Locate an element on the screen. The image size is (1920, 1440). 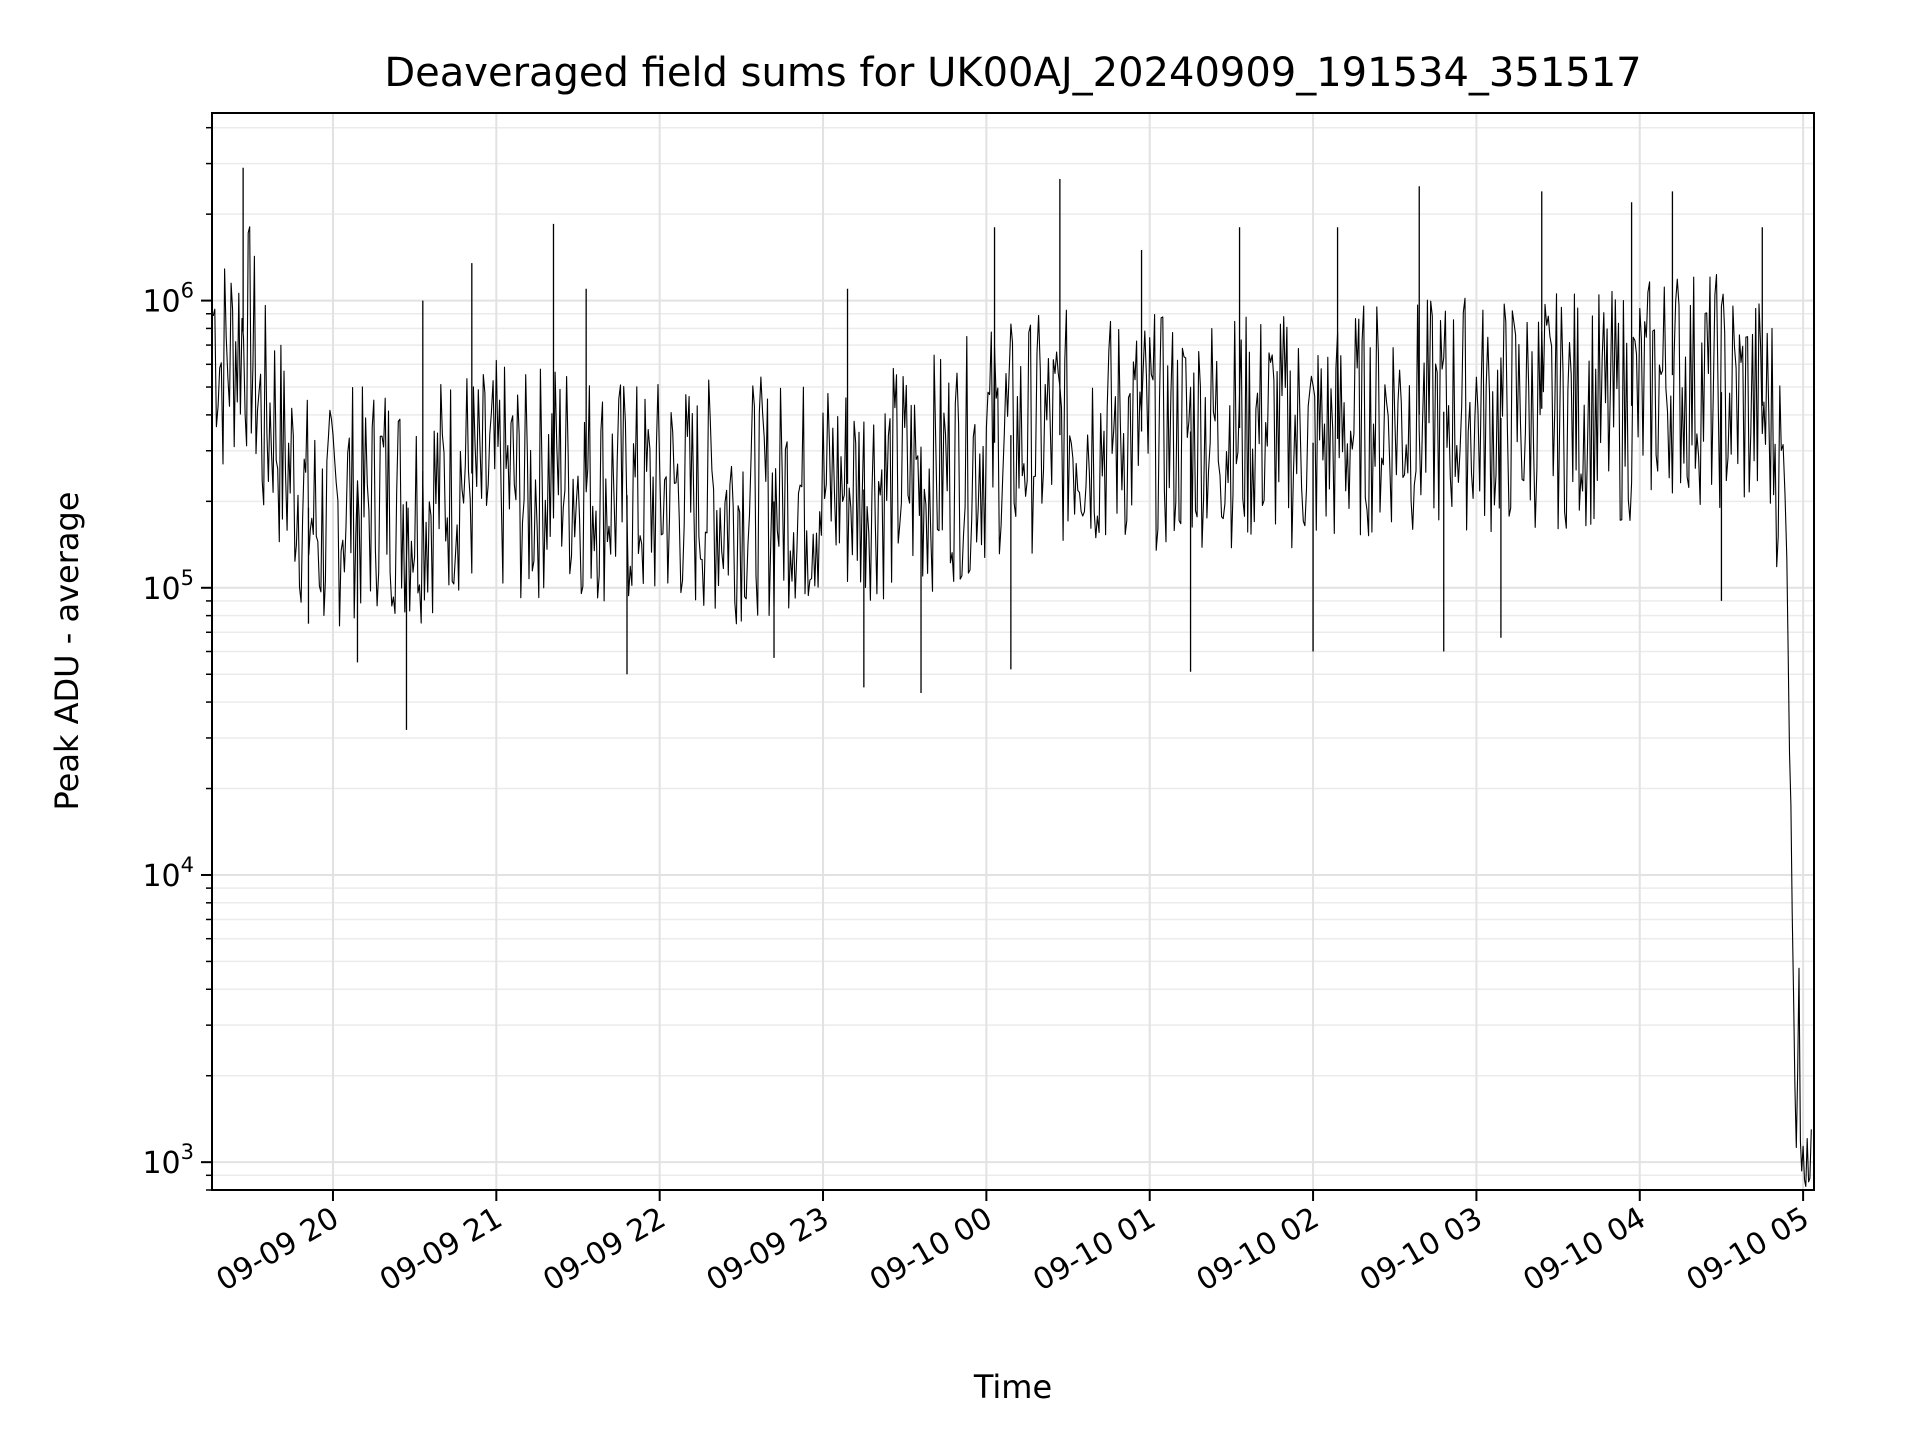
y-tick-label: 10⁴ is located at coordinates (168, 873).